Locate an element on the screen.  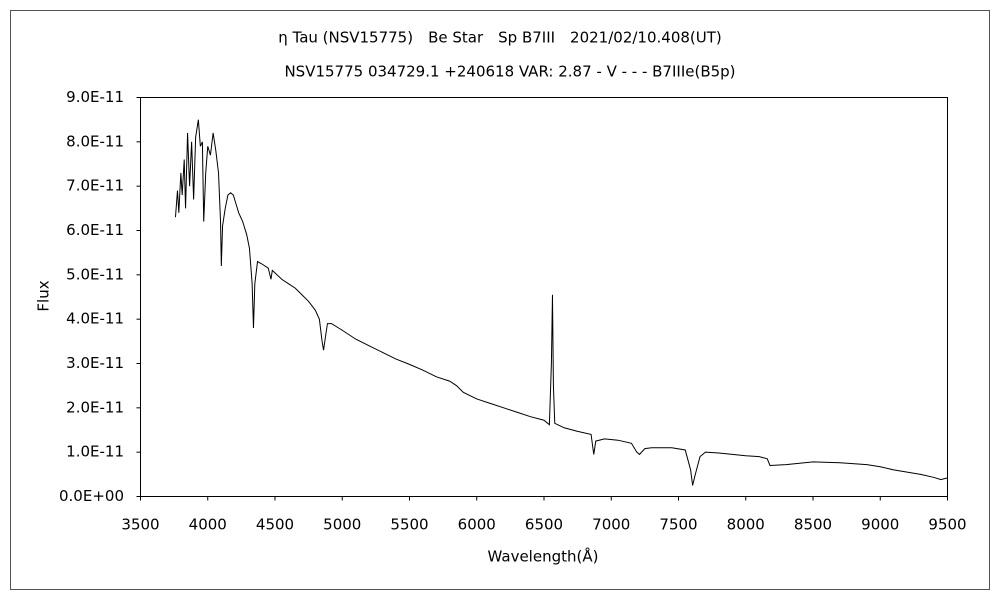
y-tick-label: 4.0E-11 is located at coordinates (95, 319).